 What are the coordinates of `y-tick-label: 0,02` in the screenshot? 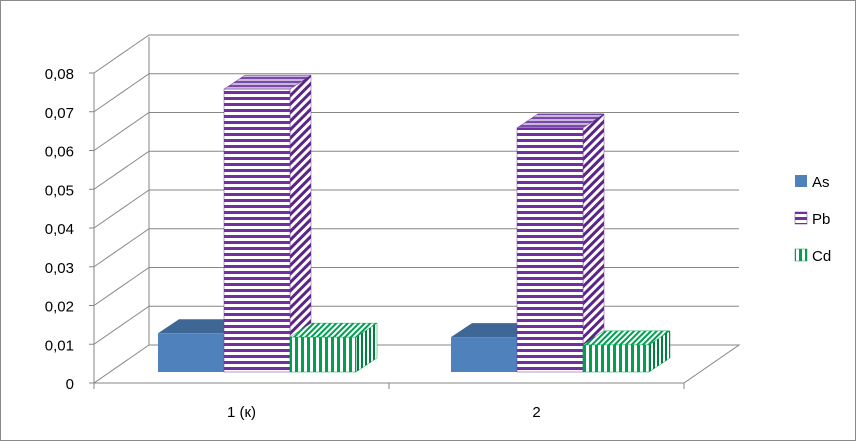 It's located at (59, 307).